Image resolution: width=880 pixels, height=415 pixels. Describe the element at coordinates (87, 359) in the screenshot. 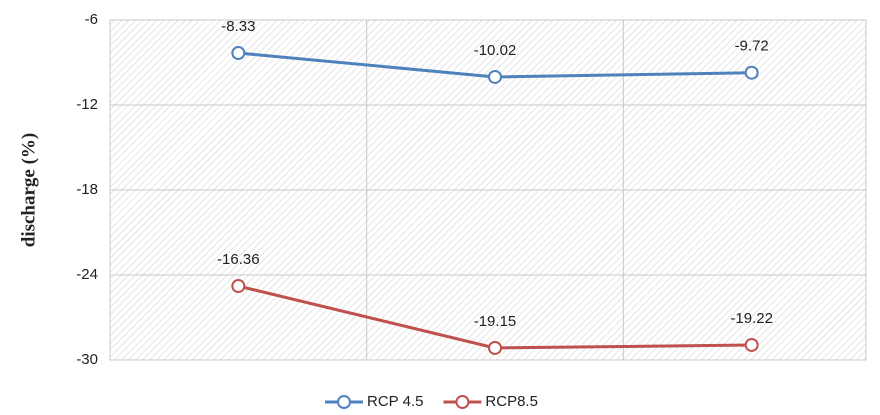

I see `y-tick-label: -30` at that location.